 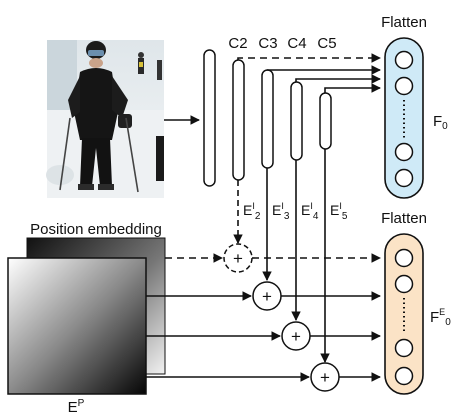 What do you see at coordinates (352, 88) in the screenshot?
I see `c5-arrow-to-flatten` at bounding box center [352, 88].